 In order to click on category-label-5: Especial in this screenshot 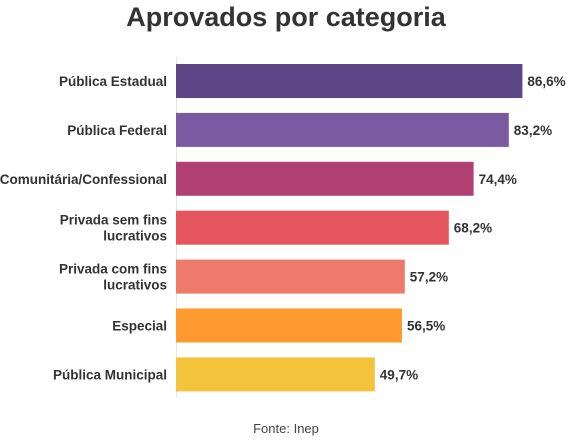, I will do `click(139, 326)`.